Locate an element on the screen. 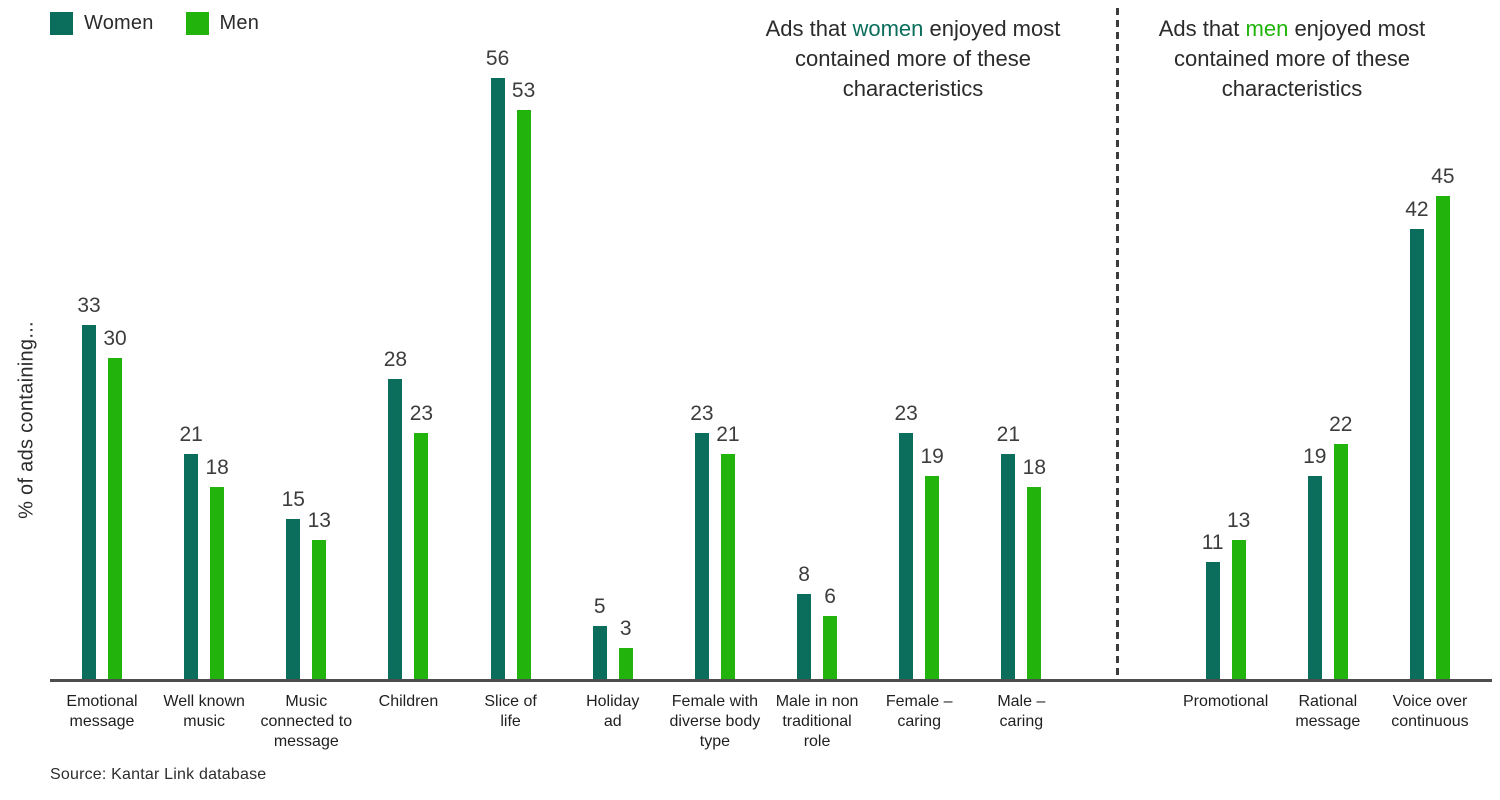 The height and width of the screenshot is (800, 1500). bar-value-men-9: 18 is located at coordinates (1034, 467).